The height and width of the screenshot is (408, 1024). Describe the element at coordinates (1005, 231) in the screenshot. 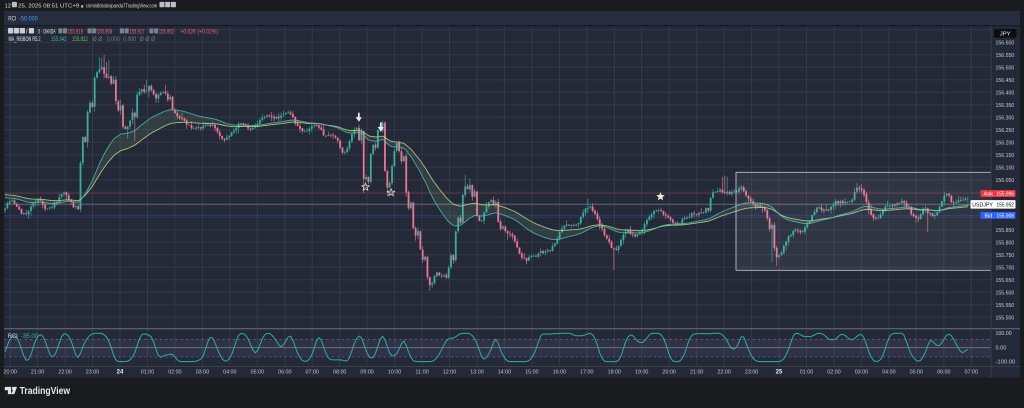

I see `svg-text: 155.850` at that location.